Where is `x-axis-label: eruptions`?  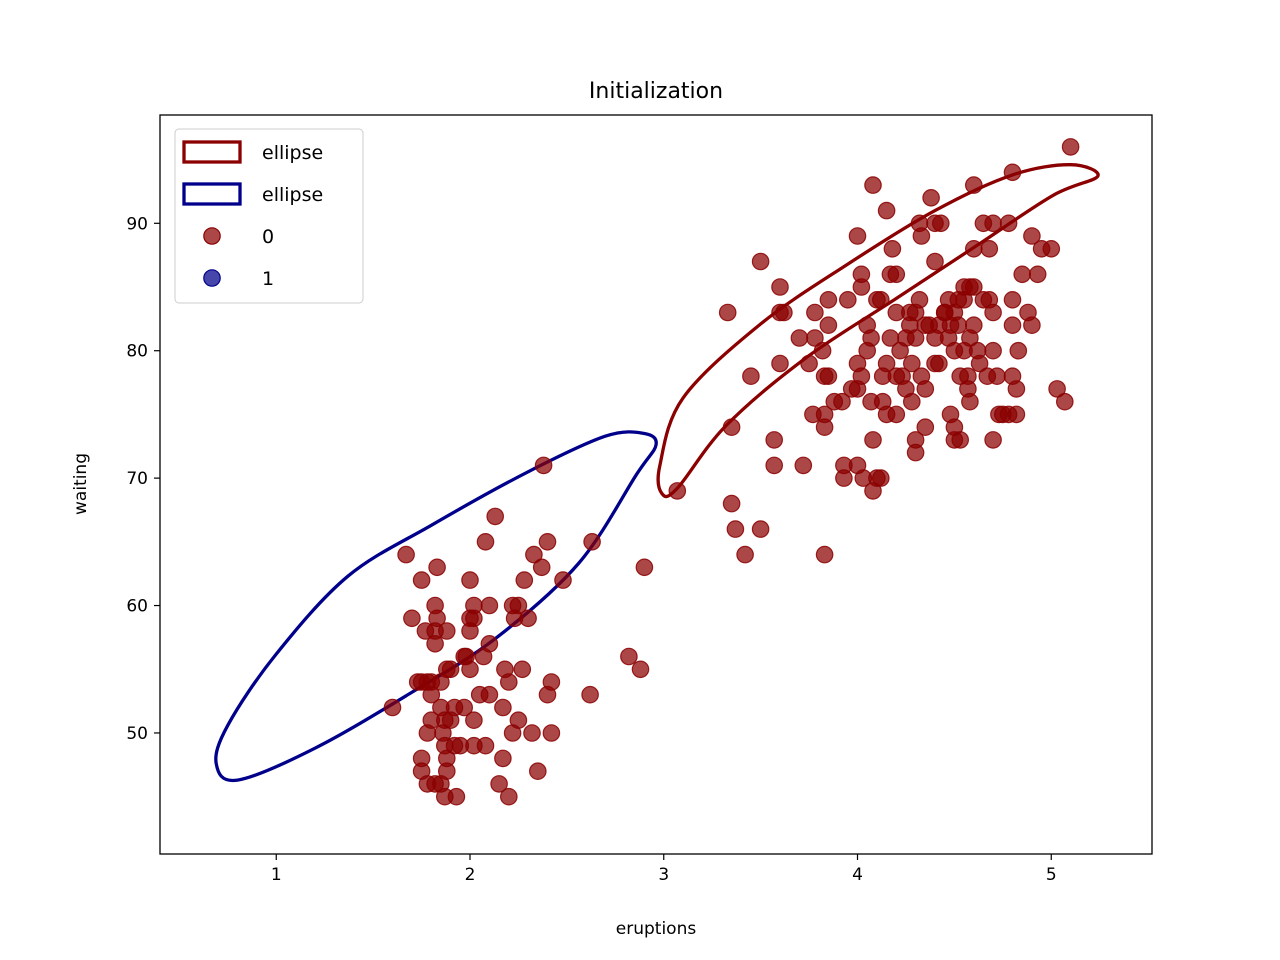 x-axis-label: eruptions is located at coordinates (656, 929).